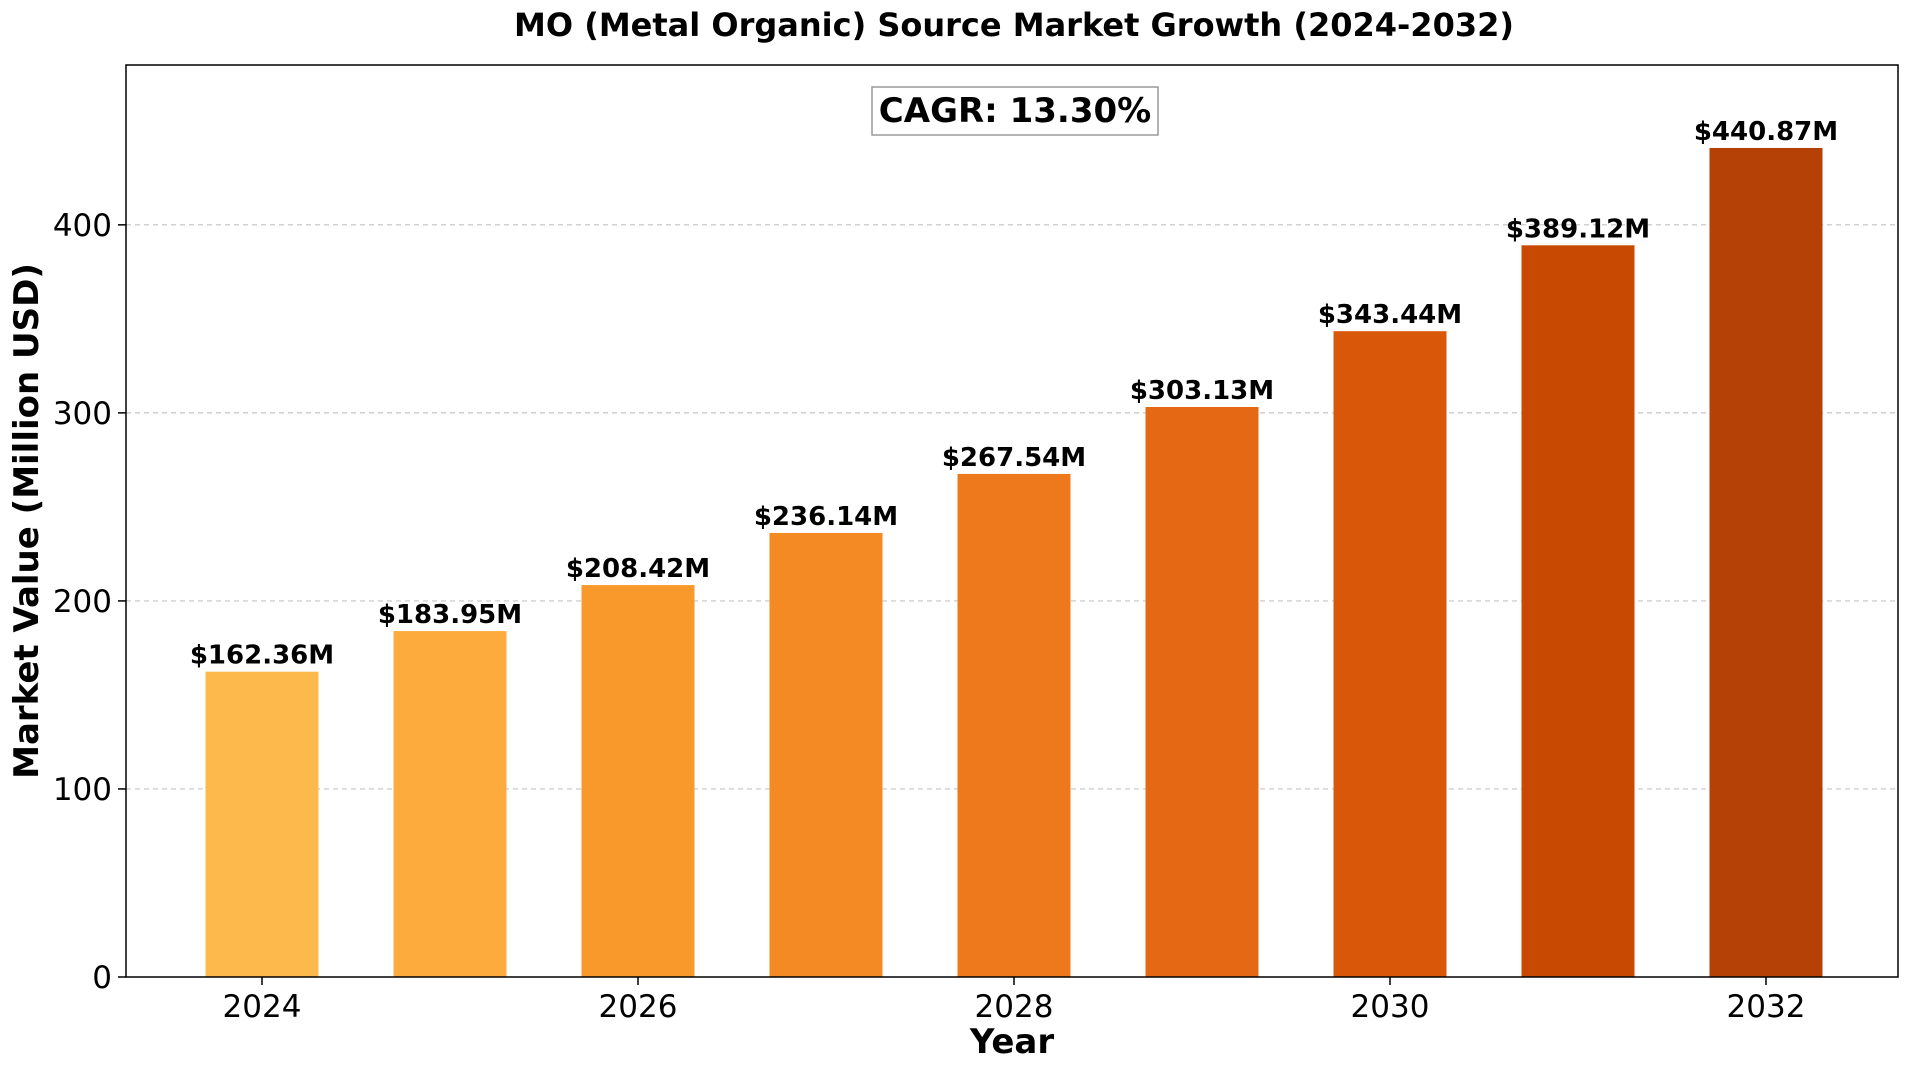 The width and height of the screenshot is (1910, 1070). Describe the element at coordinates (1766, 1007) in the screenshot. I see `x-tick-label: 2032` at that location.